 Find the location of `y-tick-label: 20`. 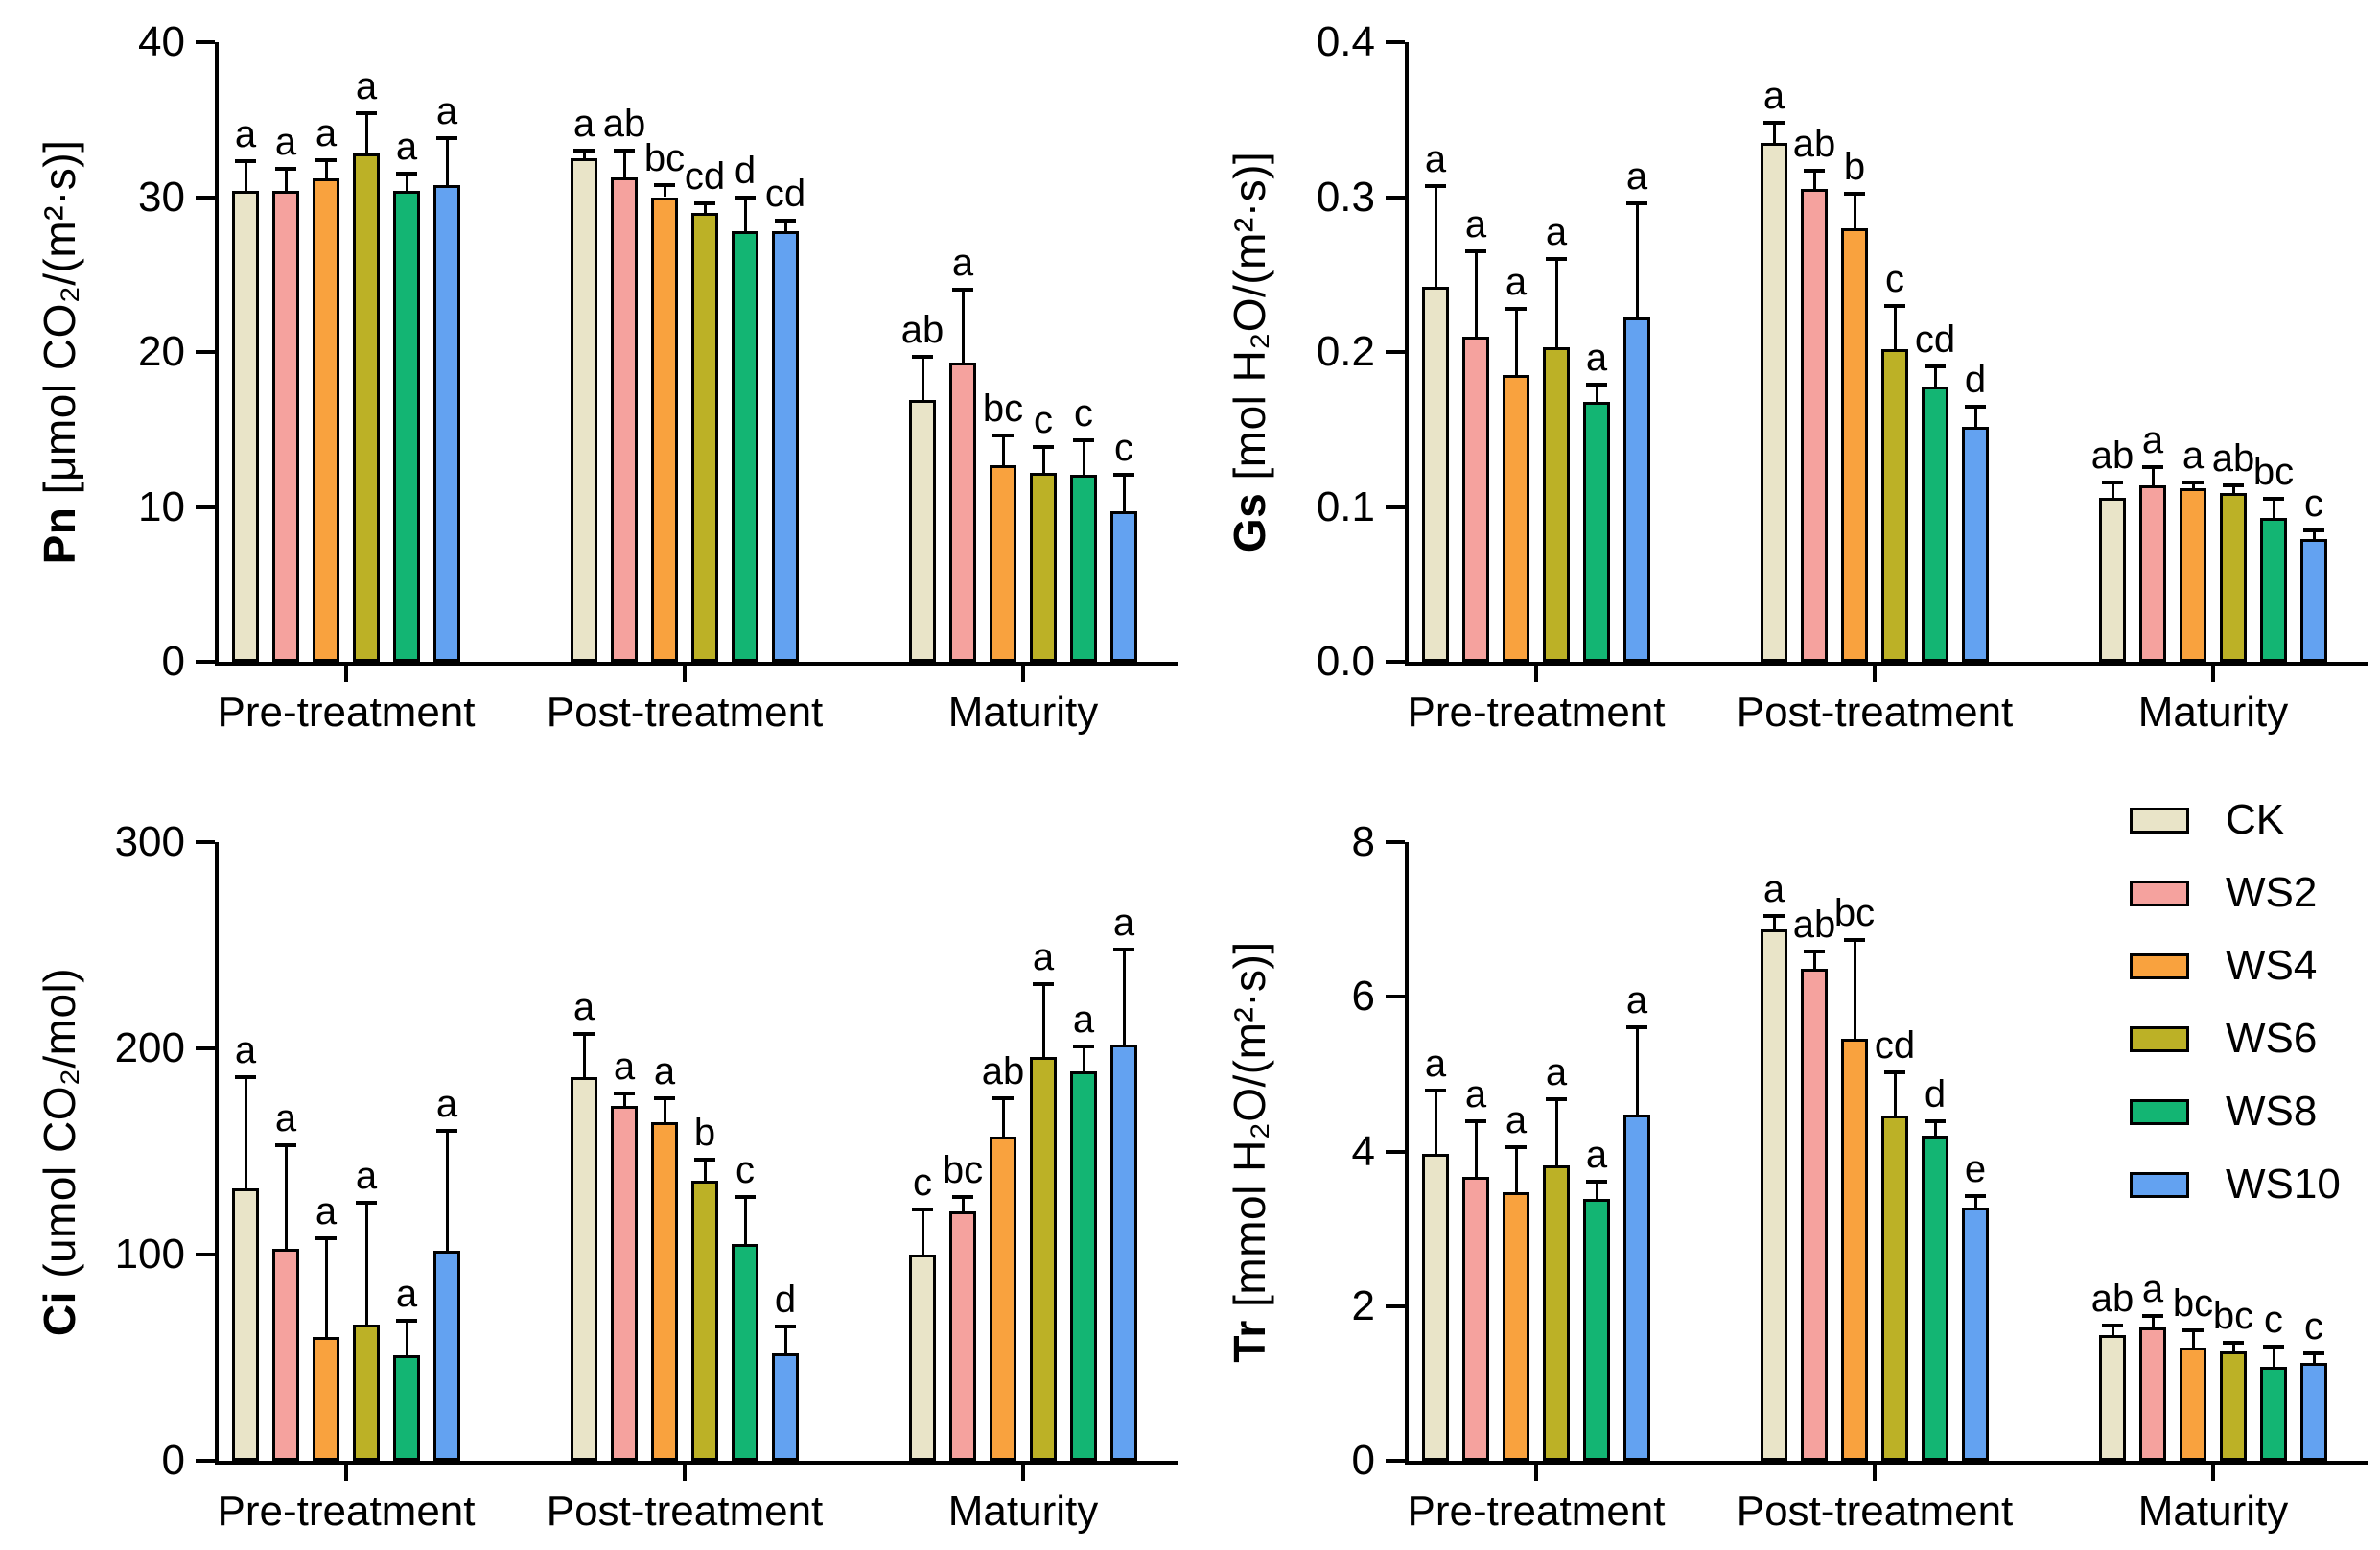

y-tick-label: 20 is located at coordinates (161, 351).